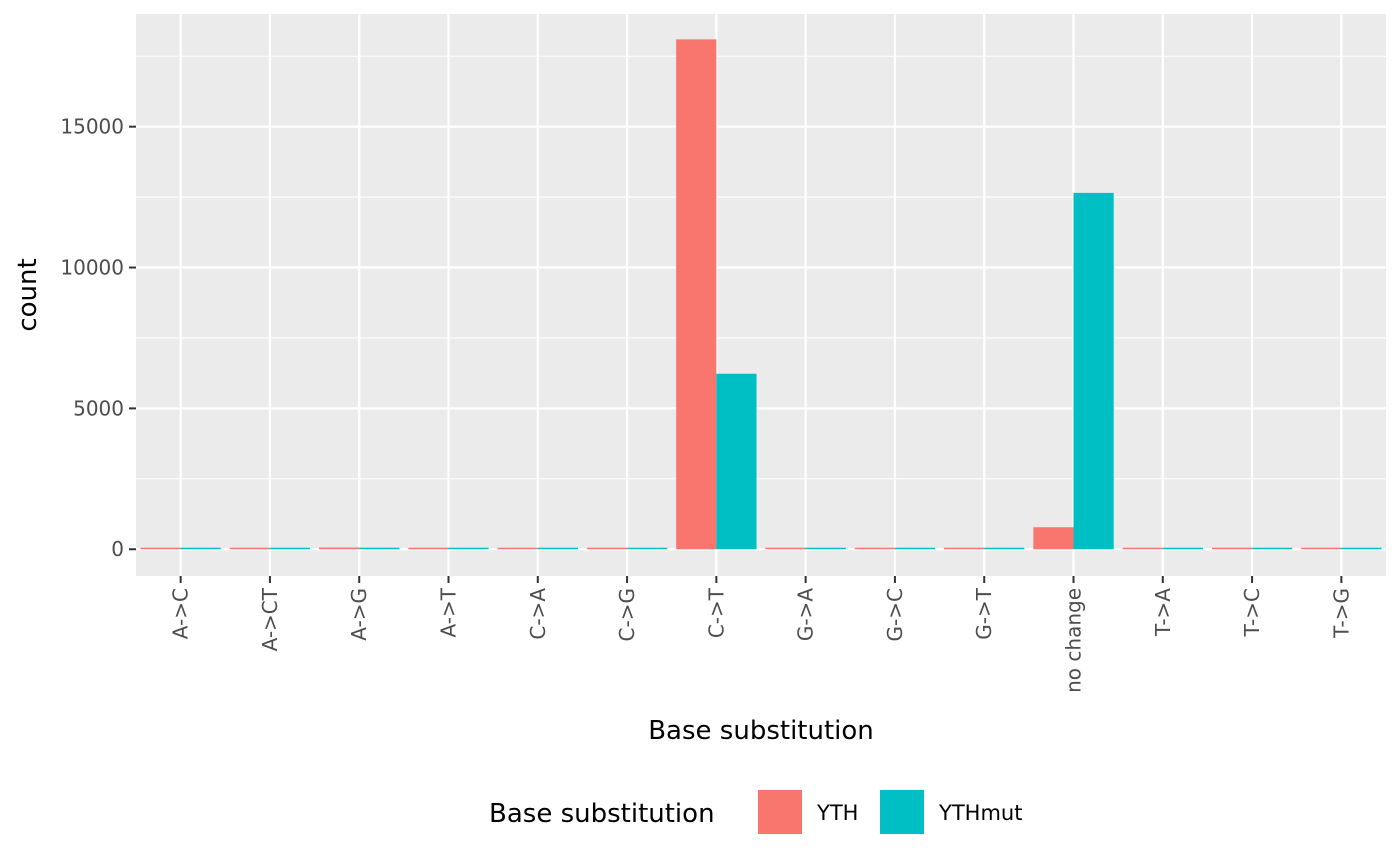 The width and height of the screenshot is (1400, 865). What do you see at coordinates (359, 614) in the screenshot?
I see `x-tick-label: A->G` at bounding box center [359, 614].